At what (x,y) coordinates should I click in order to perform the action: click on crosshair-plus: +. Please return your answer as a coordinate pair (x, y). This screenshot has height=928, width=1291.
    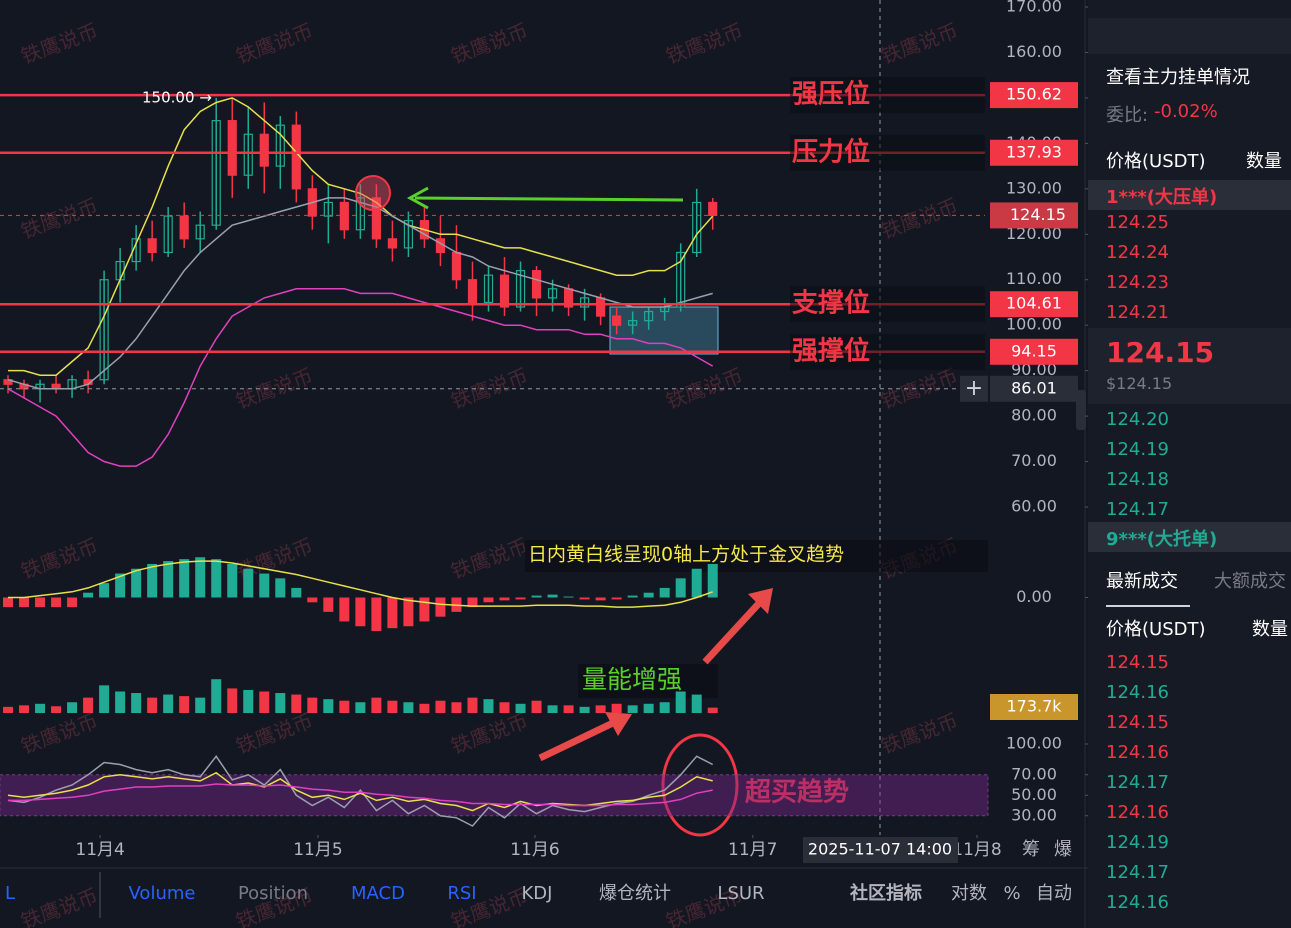
    Looking at the image, I should click on (974, 388).